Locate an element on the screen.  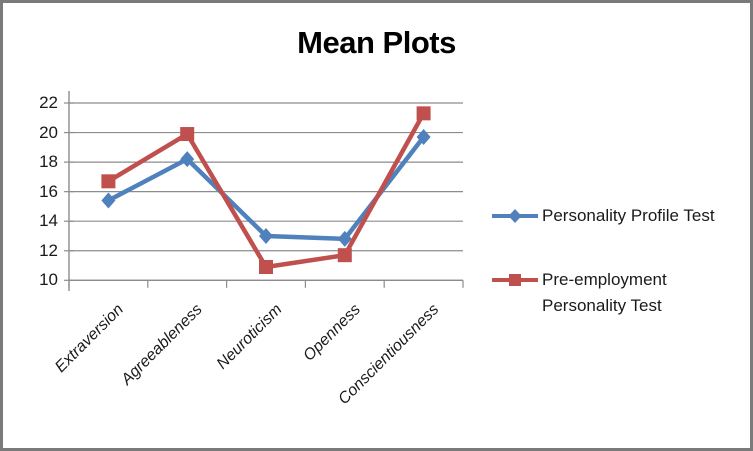
square-marker-icon is located at coordinates (515, 280).